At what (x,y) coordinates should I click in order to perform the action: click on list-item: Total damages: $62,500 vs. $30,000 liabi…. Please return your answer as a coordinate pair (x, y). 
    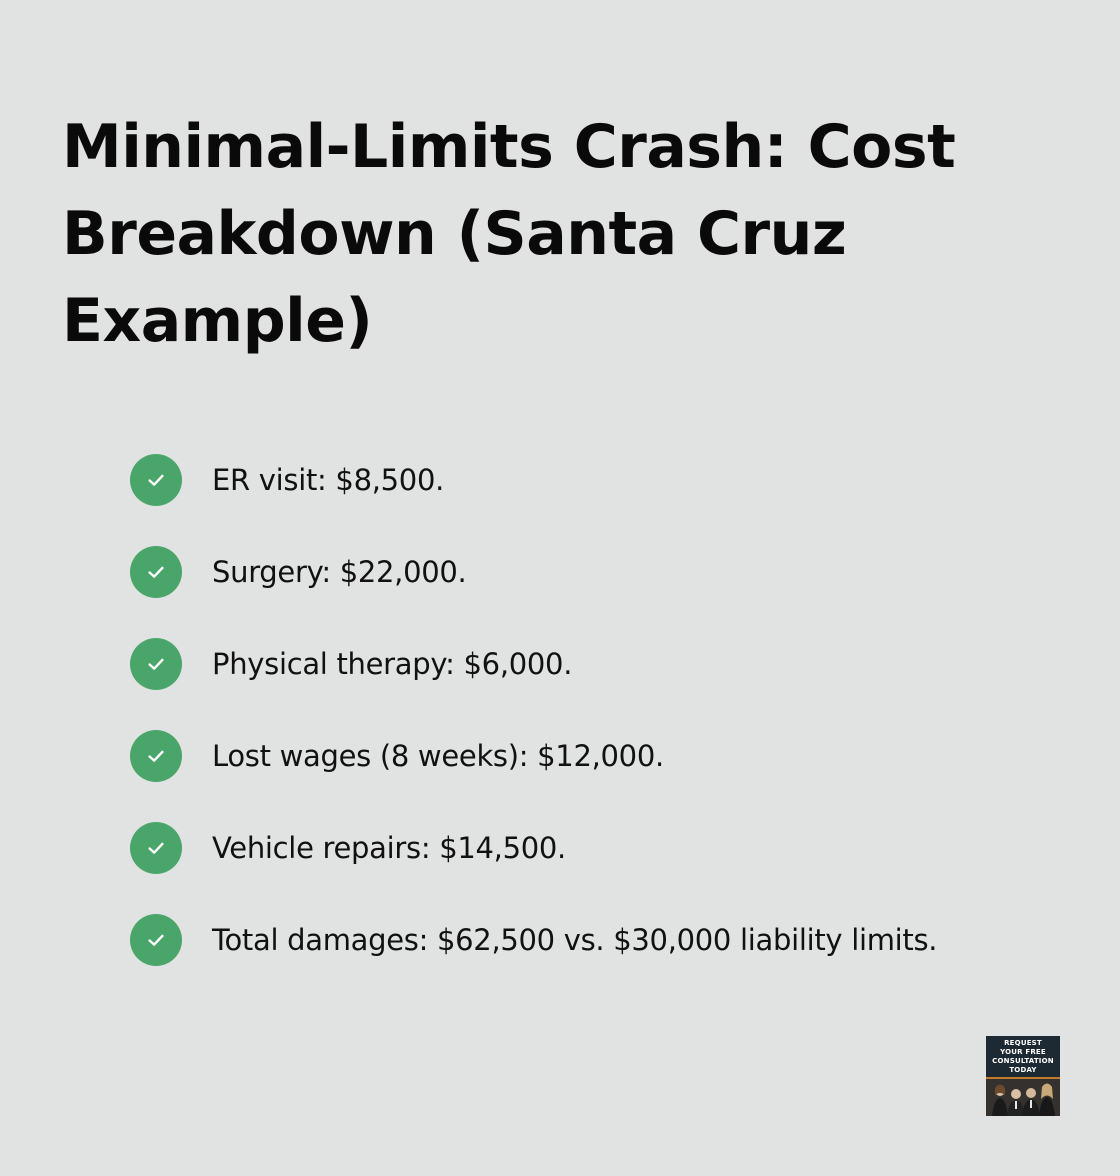
    Looking at the image, I should click on (534, 940).